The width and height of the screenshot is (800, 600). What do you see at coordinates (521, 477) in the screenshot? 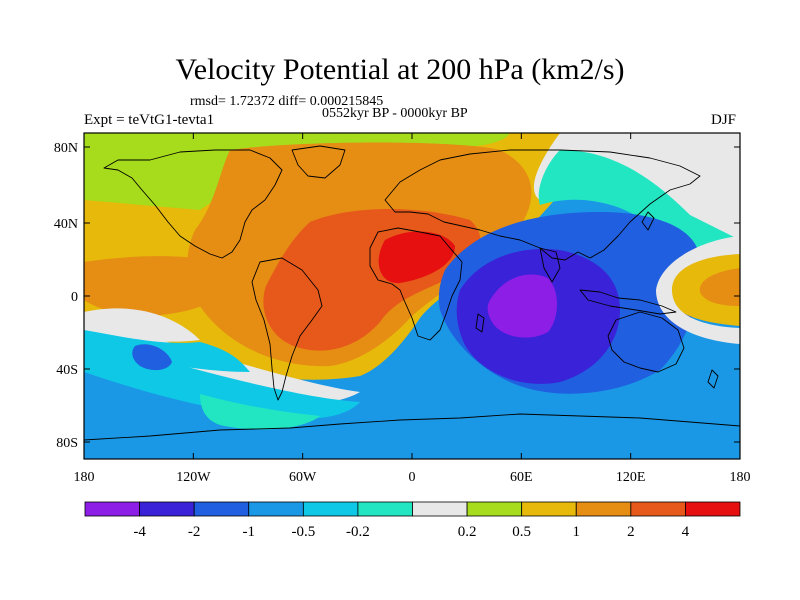
I see `x-tick-label: 60E` at bounding box center [521, 477].